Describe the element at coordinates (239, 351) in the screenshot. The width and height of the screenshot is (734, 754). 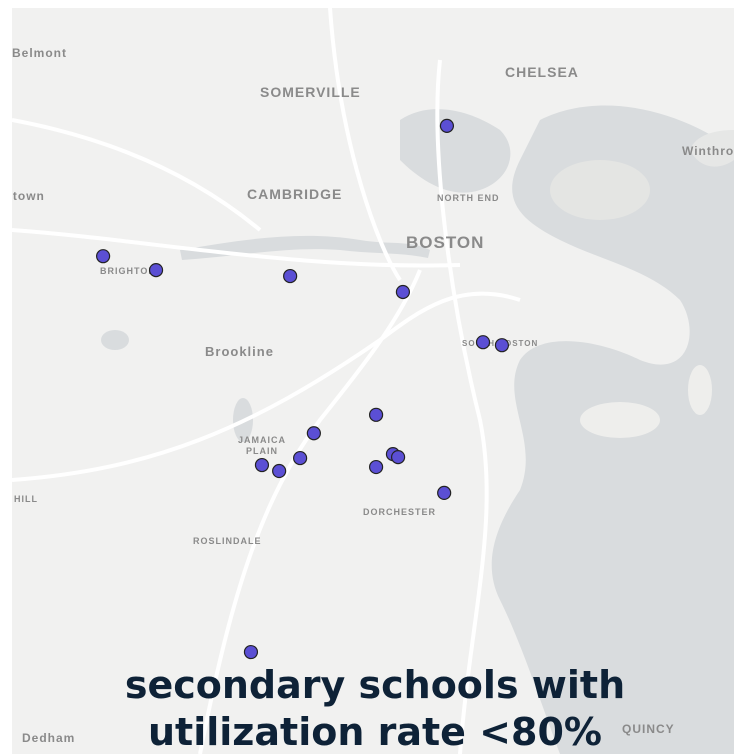
I see `place-label: Brookline` at that location.